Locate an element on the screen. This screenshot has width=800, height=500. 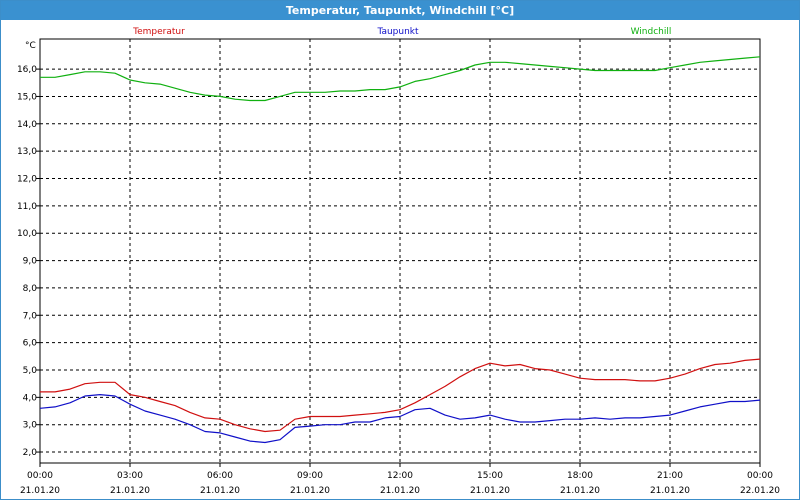
y-tick-label: 2,0 is located at coordinates (30, 453).